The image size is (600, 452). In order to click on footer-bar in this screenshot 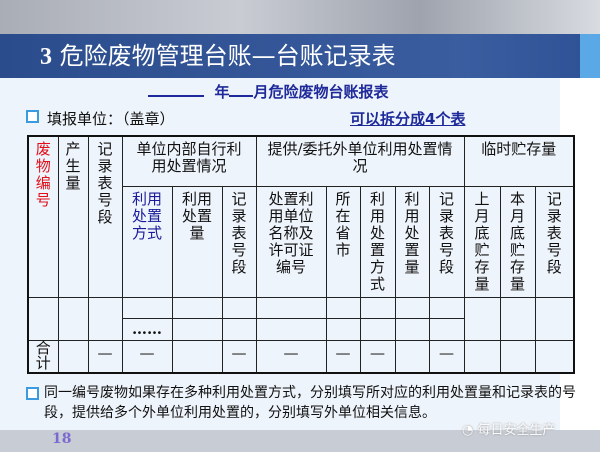, I will do `click(300, 441)`.